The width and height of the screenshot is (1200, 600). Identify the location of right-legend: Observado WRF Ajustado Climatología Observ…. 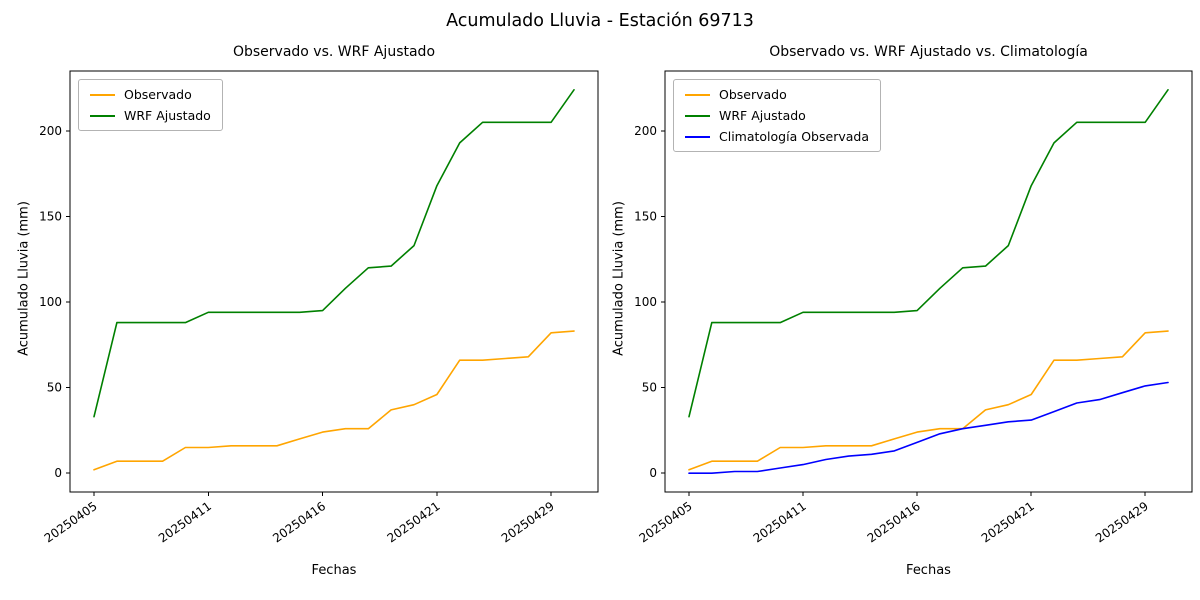
(777, 115).